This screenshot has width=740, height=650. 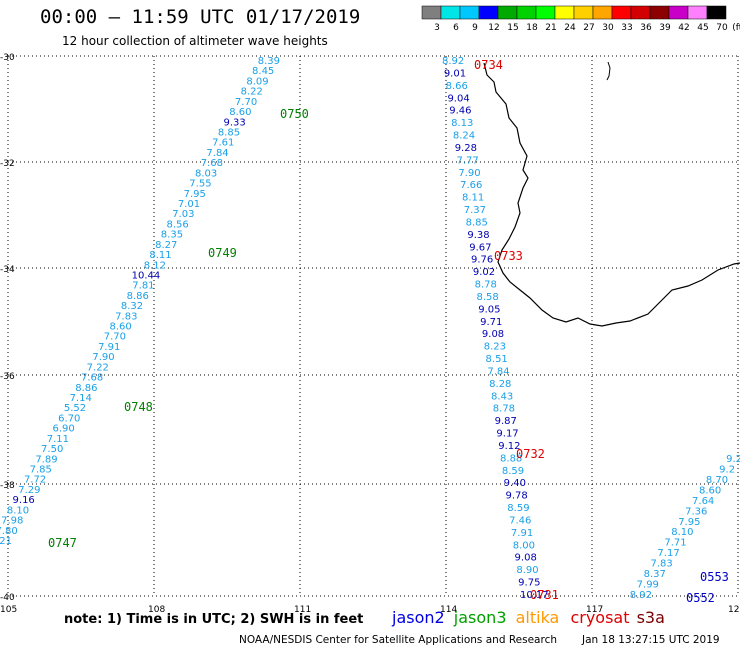 What do you see at coordinates (500, 384) in the screenshot?
I see `wave-height-value: 8.28` at bounding box center [500, 384].